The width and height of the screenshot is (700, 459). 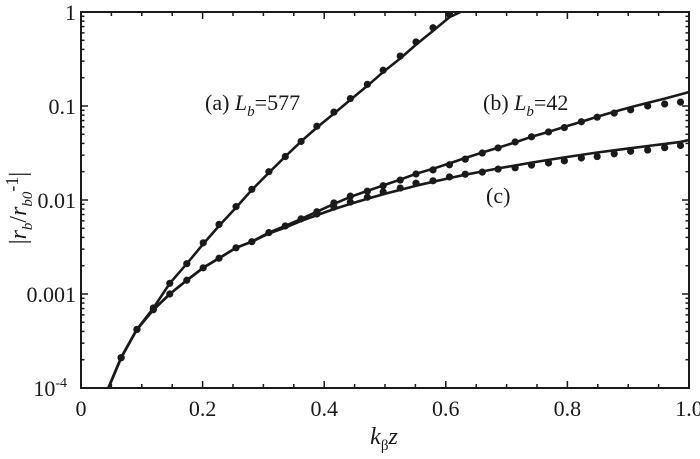 What do you see at coordinates (50, 388) in the screenshot?
I see `y-tick-label: 10-4` at bounding box center [50, 388].